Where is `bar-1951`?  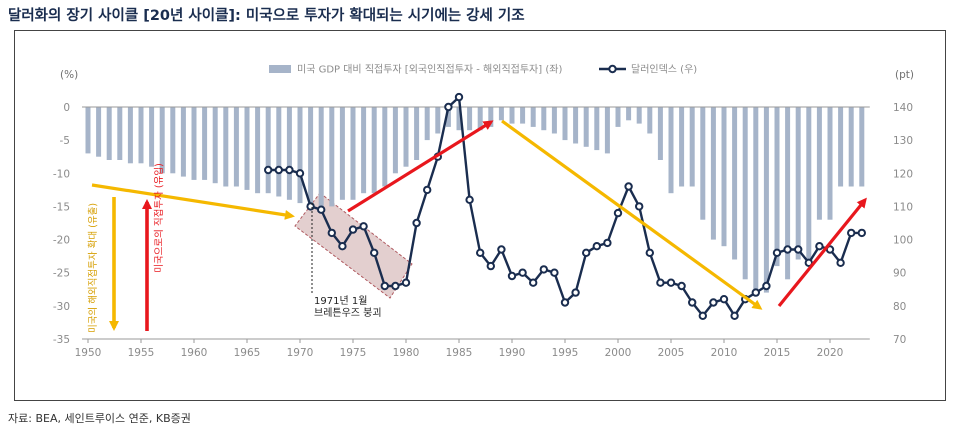
bar-1951 is located at coordinates (99, 132).